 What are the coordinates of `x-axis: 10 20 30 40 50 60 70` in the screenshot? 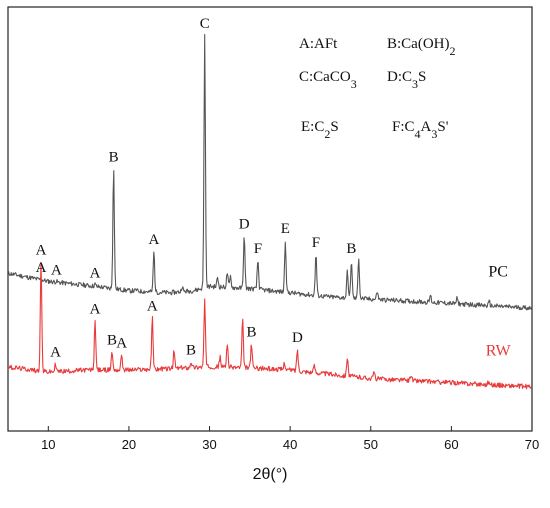 It's located at (290, 439).